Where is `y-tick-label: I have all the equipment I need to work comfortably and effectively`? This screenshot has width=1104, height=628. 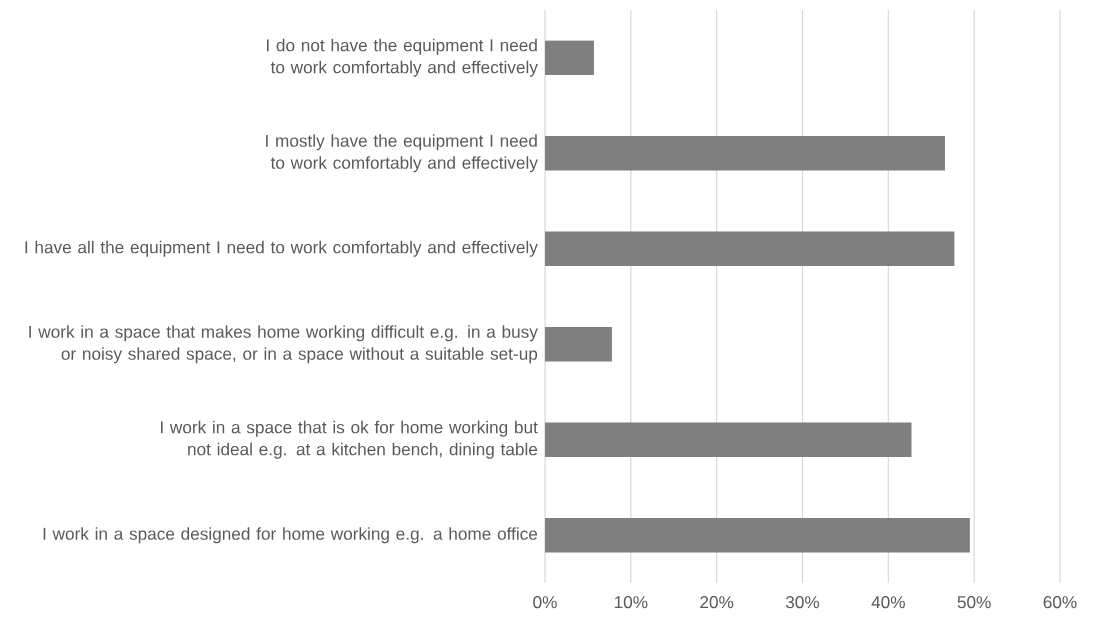
y-tick-label: I have all the equipment I need to work comfortably and effectively is located at coordinates (281, 248).